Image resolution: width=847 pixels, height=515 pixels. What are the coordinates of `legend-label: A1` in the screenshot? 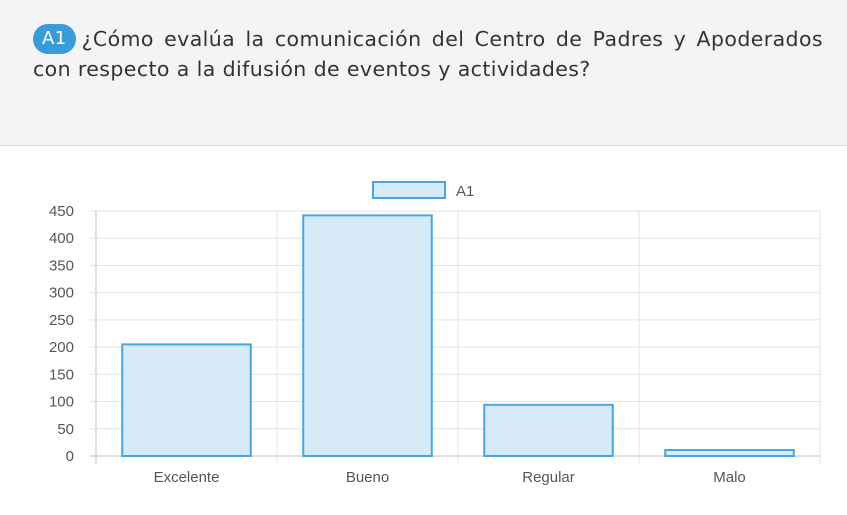 It's located at (465, 191).